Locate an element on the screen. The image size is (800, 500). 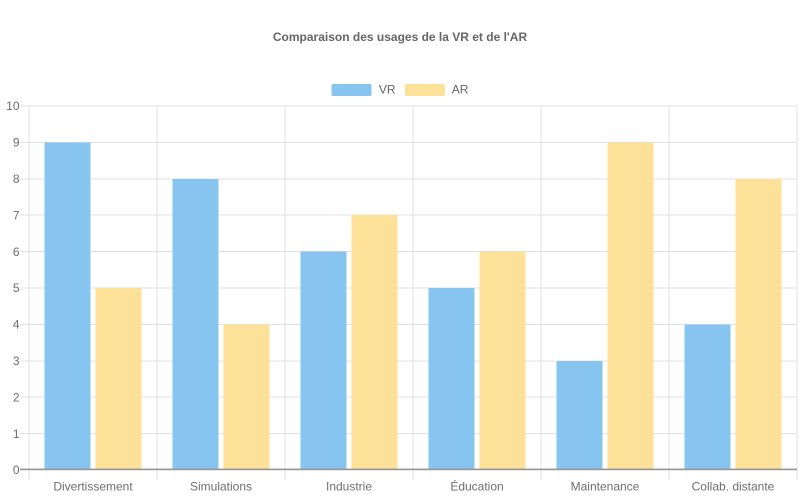
svg-text: Éducation is located at coordinates (476, 486).